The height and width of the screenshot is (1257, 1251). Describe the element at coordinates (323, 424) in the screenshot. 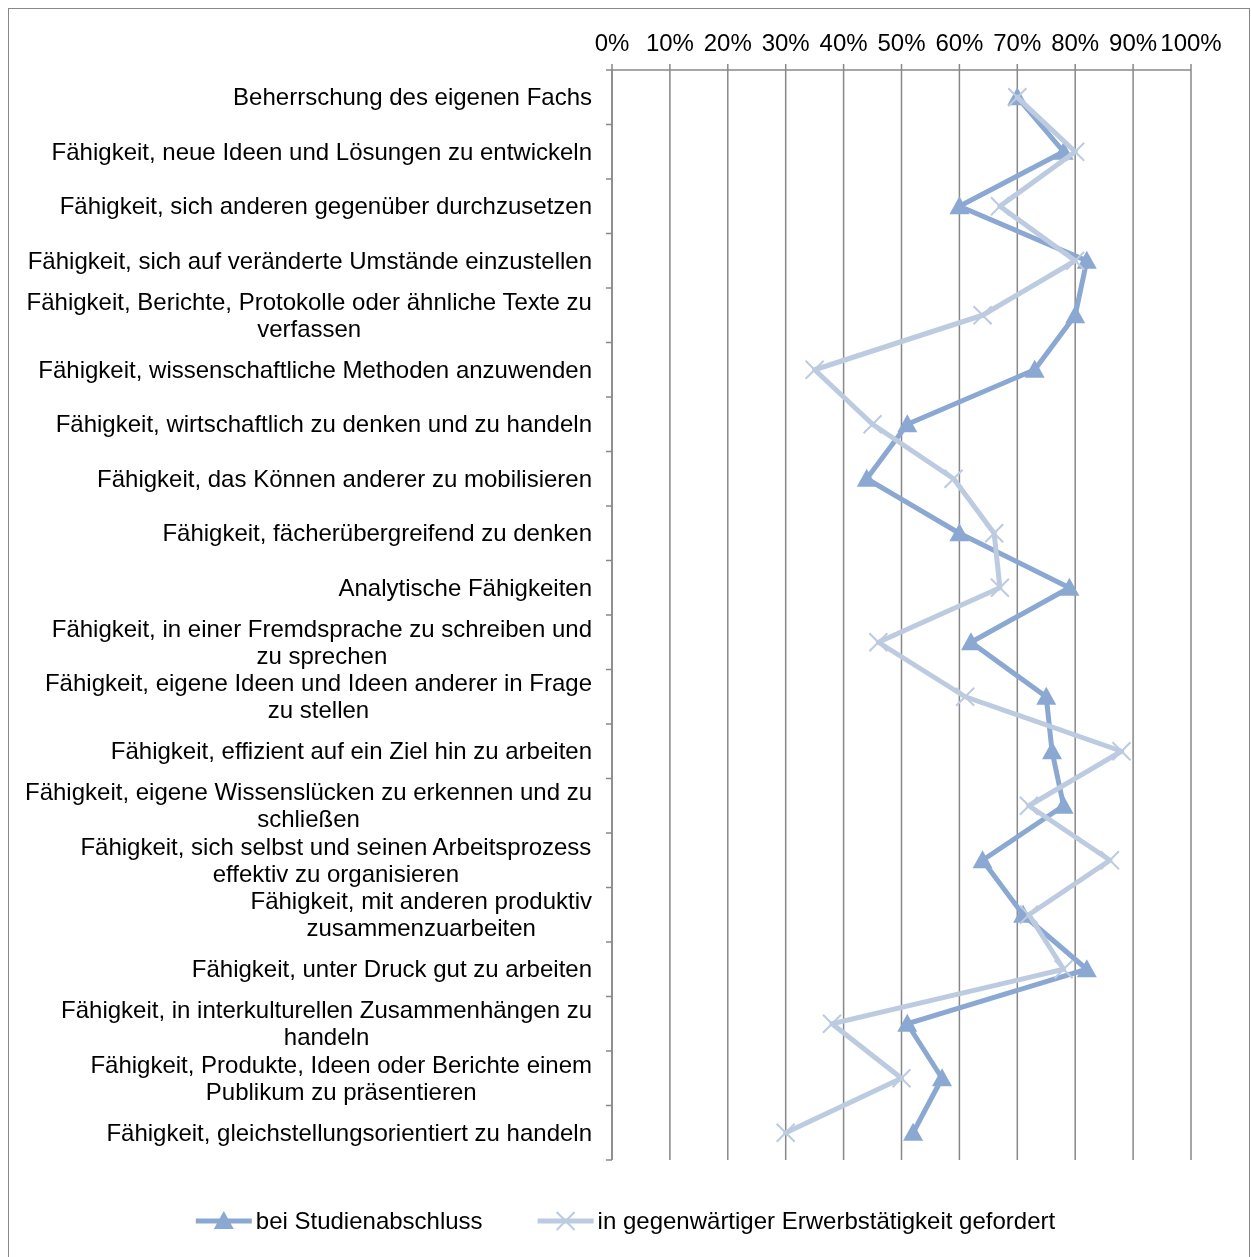

I see `y-tick-label: Fähigkeit, wirtschaftlich zu denken und zu handeln` at that location.